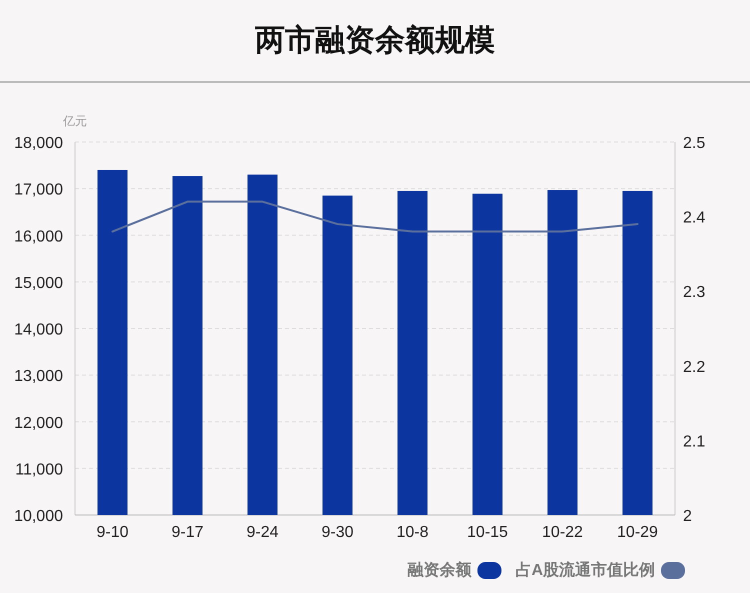 The image size is (750, 593). Describe the element at coordinates (694, 441) in the screenshot. I see `y2-tick-label: 2.1` at that location.